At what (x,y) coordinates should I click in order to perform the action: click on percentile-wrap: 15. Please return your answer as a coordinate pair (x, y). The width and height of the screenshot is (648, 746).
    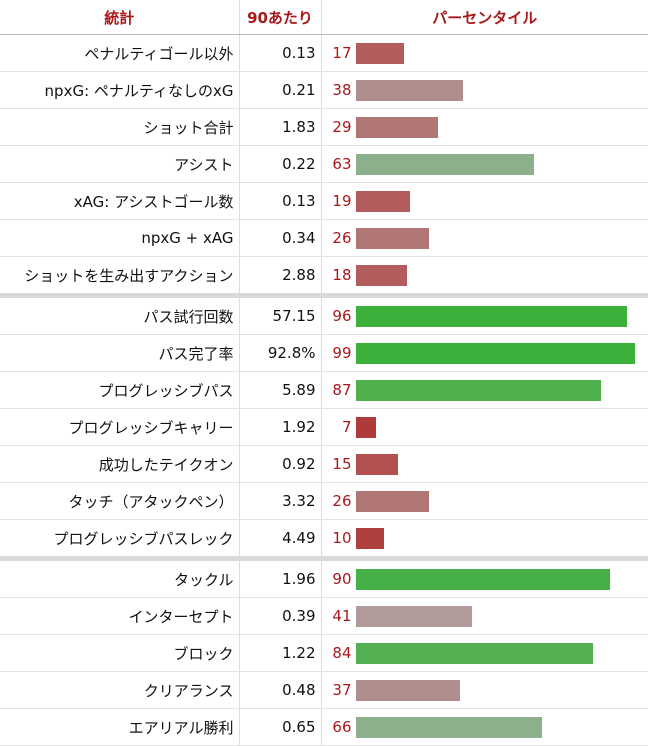
    Looking at the image, I should click on (485, 464).